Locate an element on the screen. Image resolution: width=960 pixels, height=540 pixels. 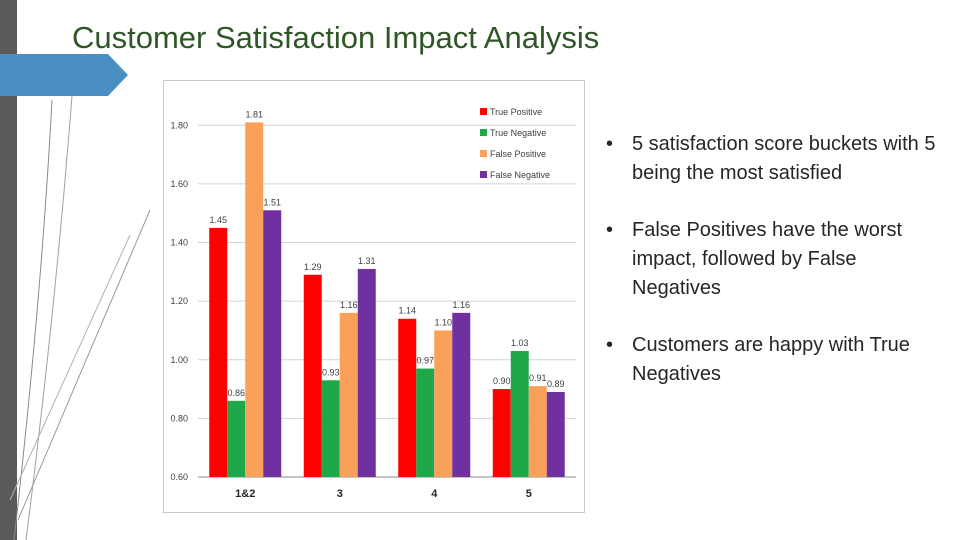
data-label: 0.97 is located at coordinates (425, 361).